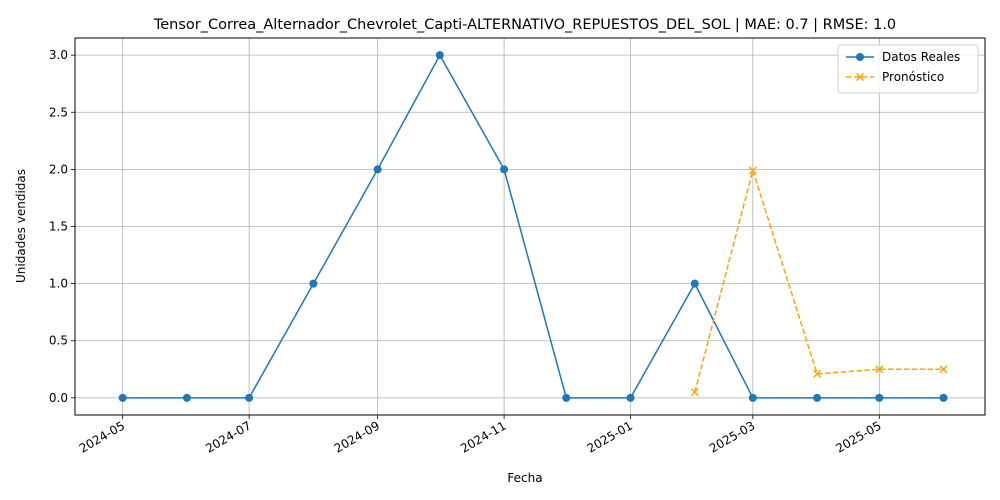  I want to click on series-line, so click(819, 280).